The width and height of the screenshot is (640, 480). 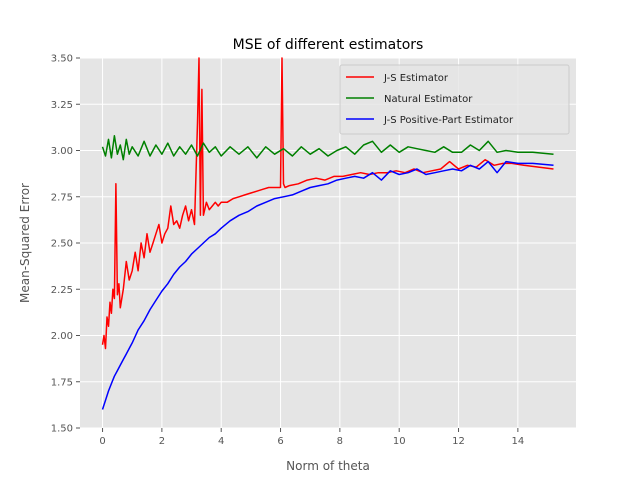 I want to click on chart-title: MSE of different estimators, so click(x=328, y=45).